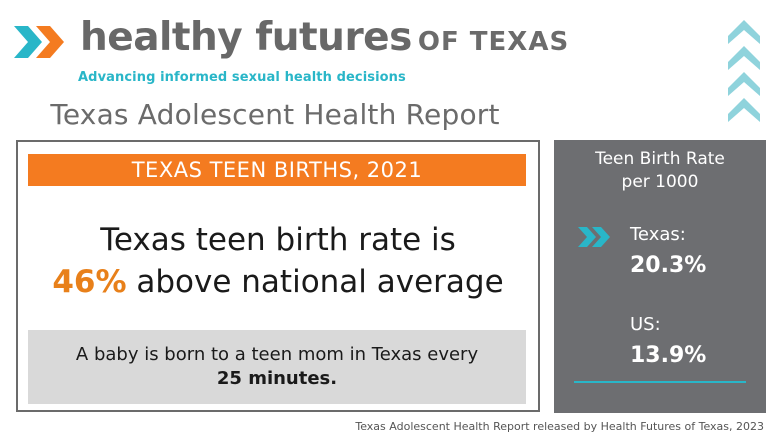  What do you see at coordinates (660, 382) in the screenshot?
I see `panel-divider` at bounding box center [660, 382].